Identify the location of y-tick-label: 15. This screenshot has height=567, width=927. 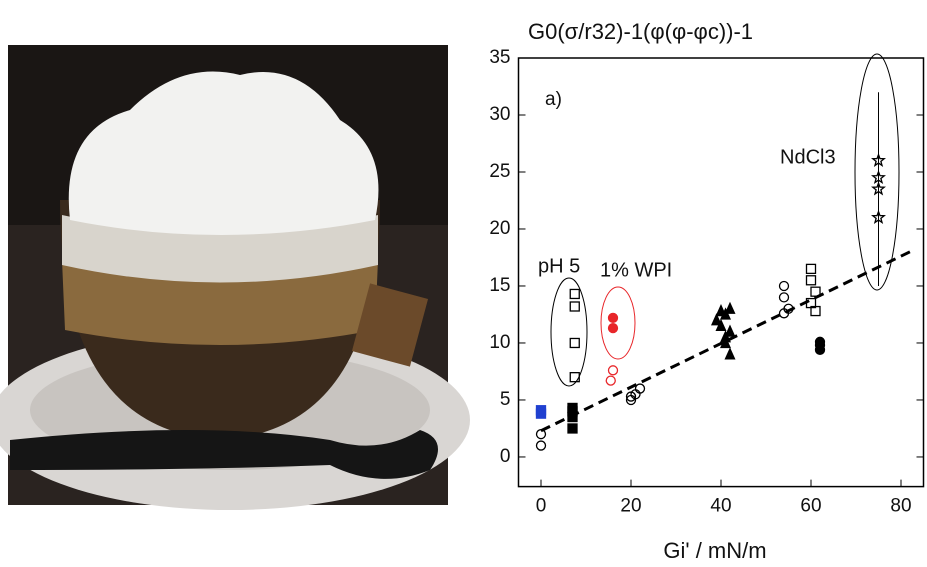
(499, 285).